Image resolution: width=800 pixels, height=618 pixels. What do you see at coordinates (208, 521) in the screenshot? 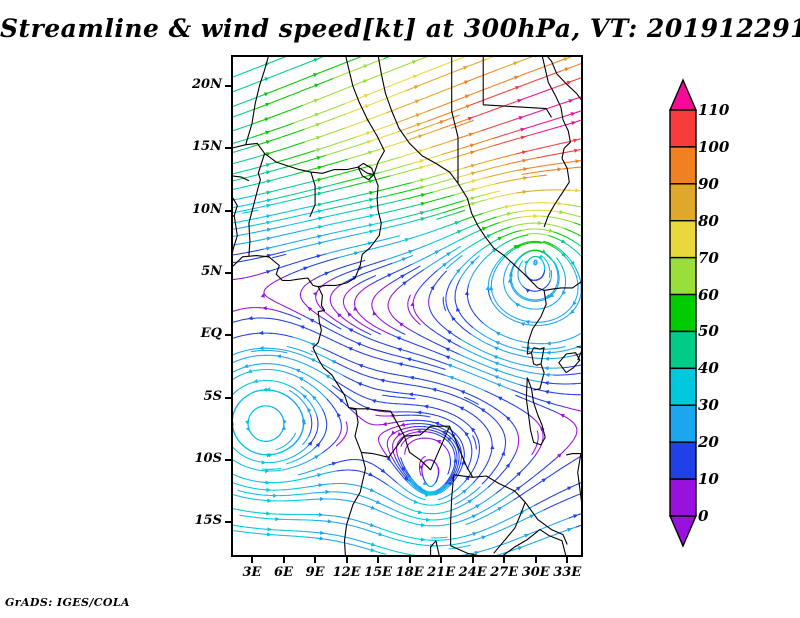
I see `lat-label-15S: 15S` at bounding box center [208, 521].